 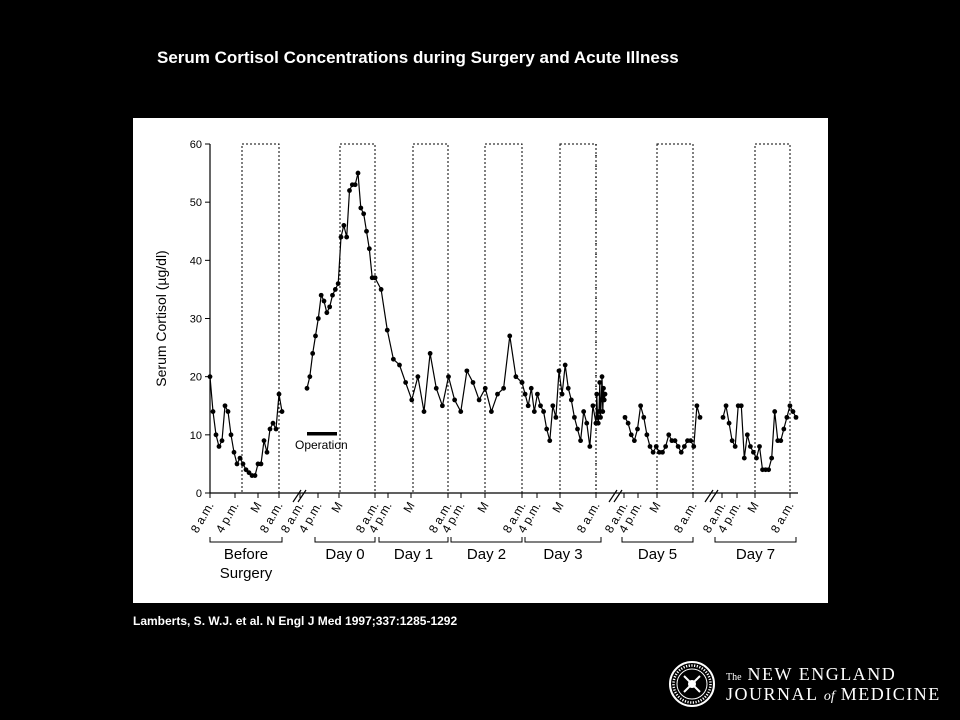 What do you see at coordinates (161, 318) in the screenshot?
I see `y-axis-label: Serum Cortisol (µg/dl)` at bounding box center [161, 318].